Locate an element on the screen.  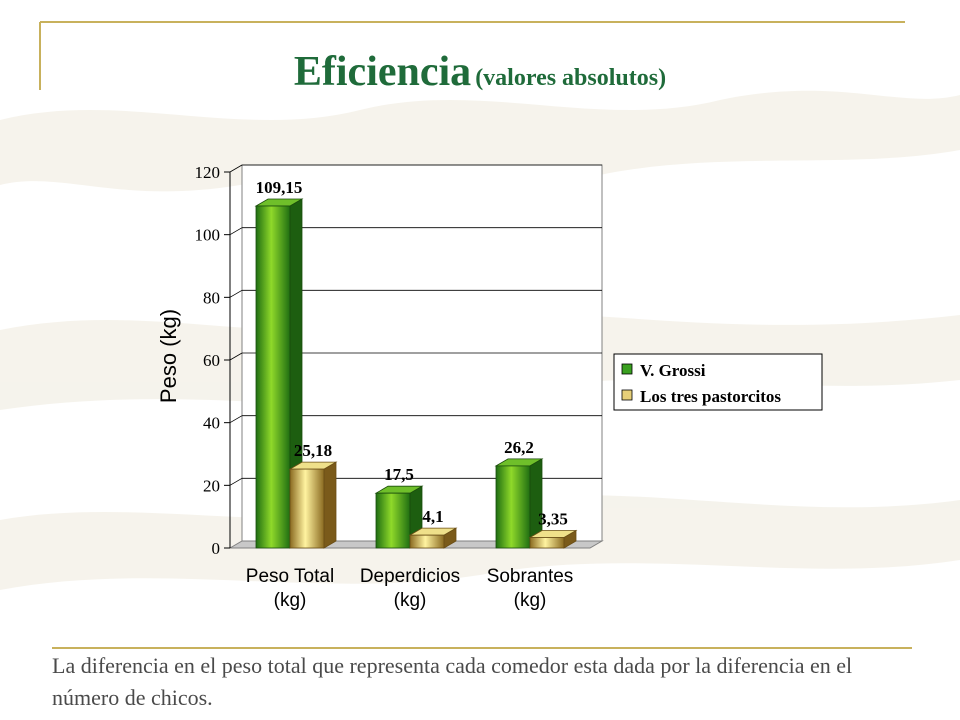
y-tick-label: 80 is located at coordinates (211, 297).